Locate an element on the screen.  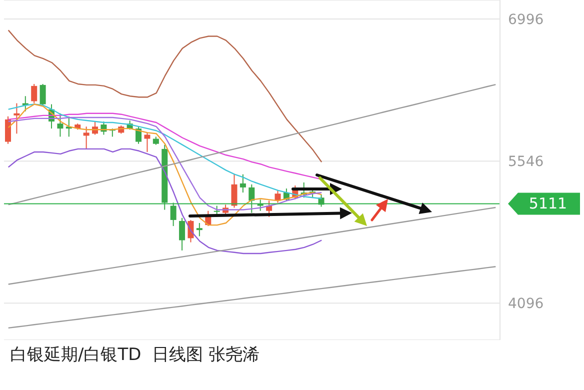
y-tick-label: 4096 is located at coordinates (526, 304).